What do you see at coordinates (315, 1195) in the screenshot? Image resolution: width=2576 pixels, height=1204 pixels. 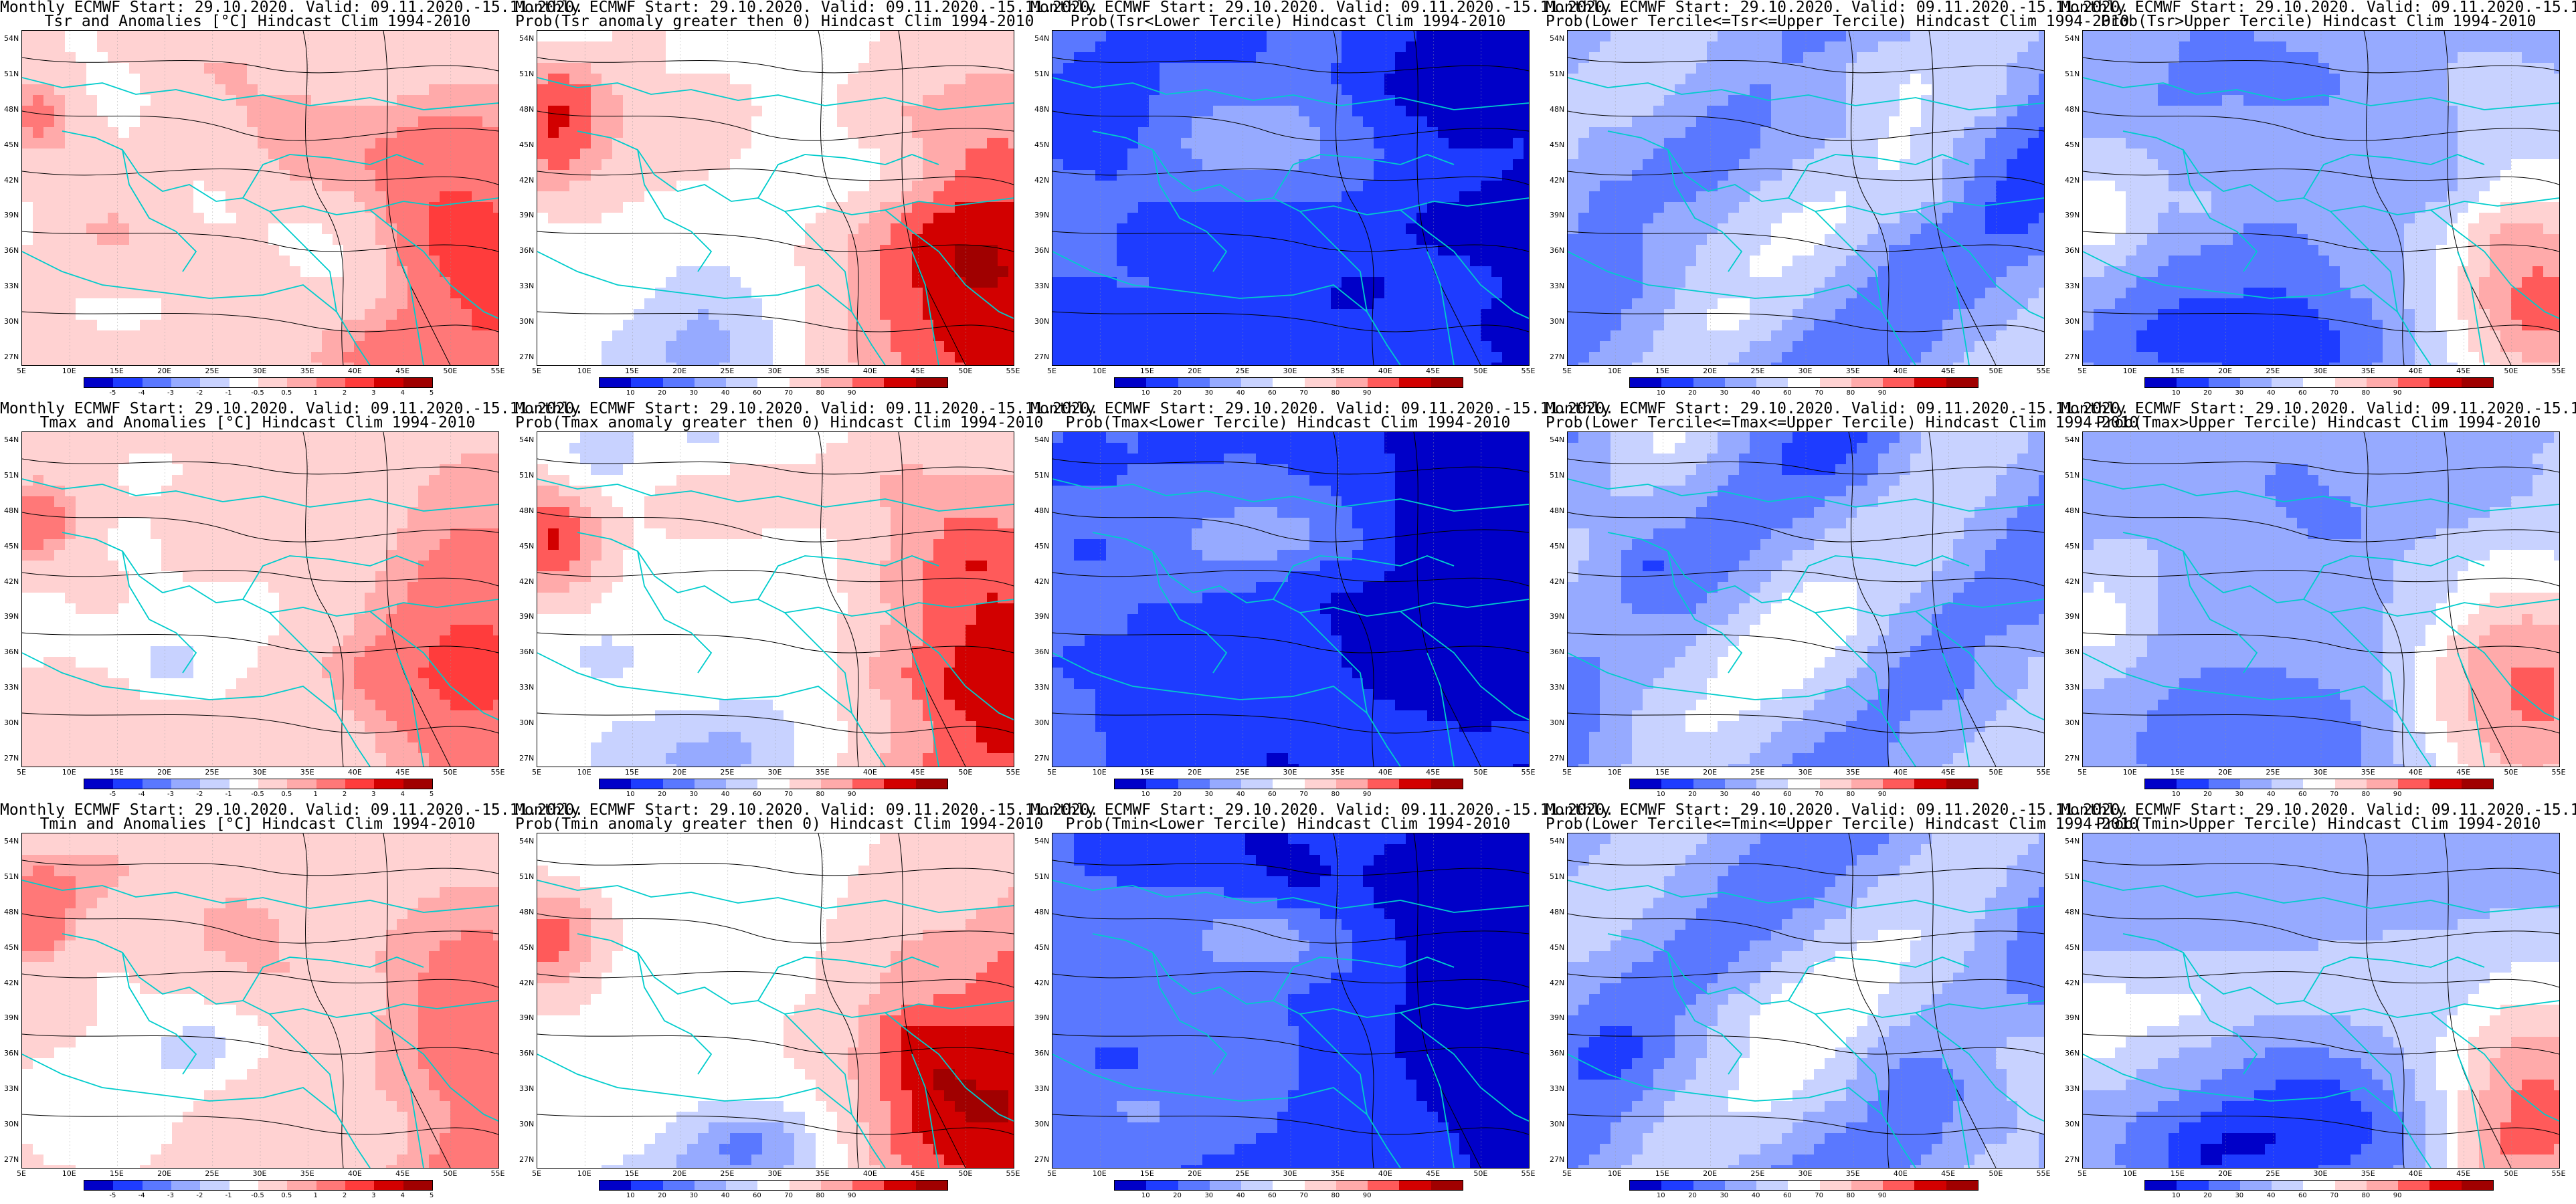 I see `color-bar-tick: 1` at bounding box center [315, 1195].